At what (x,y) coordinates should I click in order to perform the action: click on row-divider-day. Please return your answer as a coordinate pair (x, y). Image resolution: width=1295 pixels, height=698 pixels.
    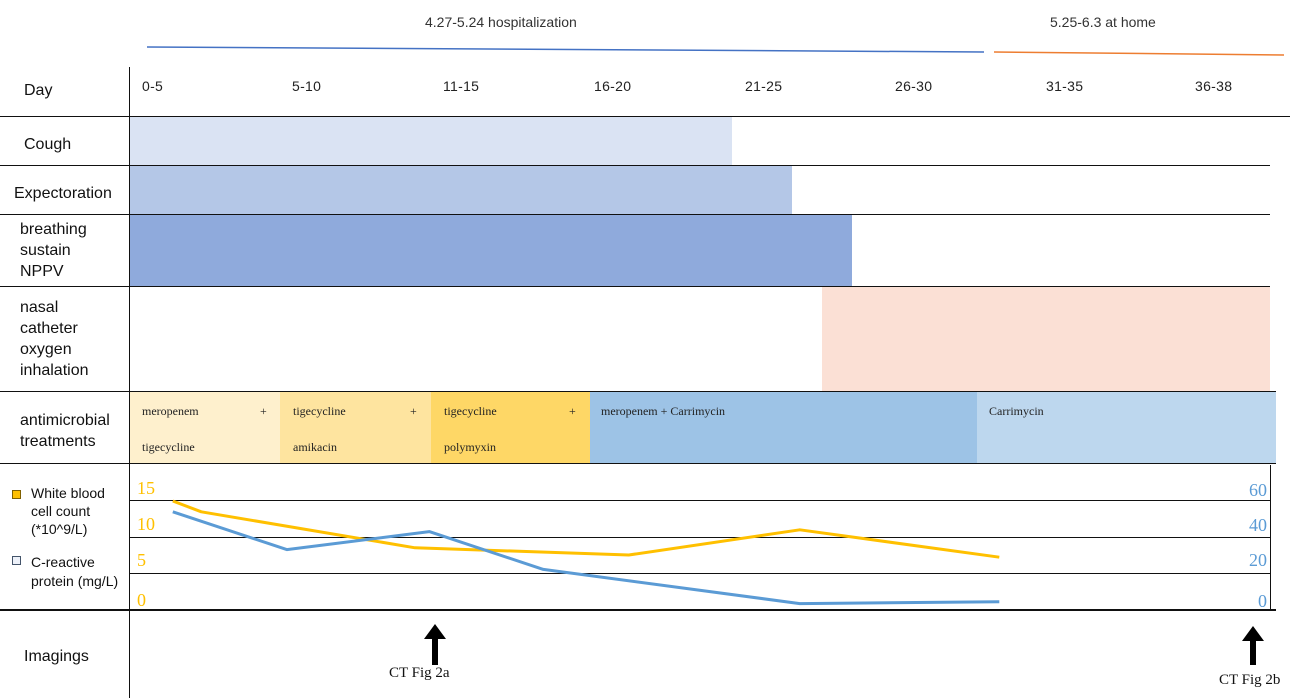
    Looking at the image, I should click on (645, 116).